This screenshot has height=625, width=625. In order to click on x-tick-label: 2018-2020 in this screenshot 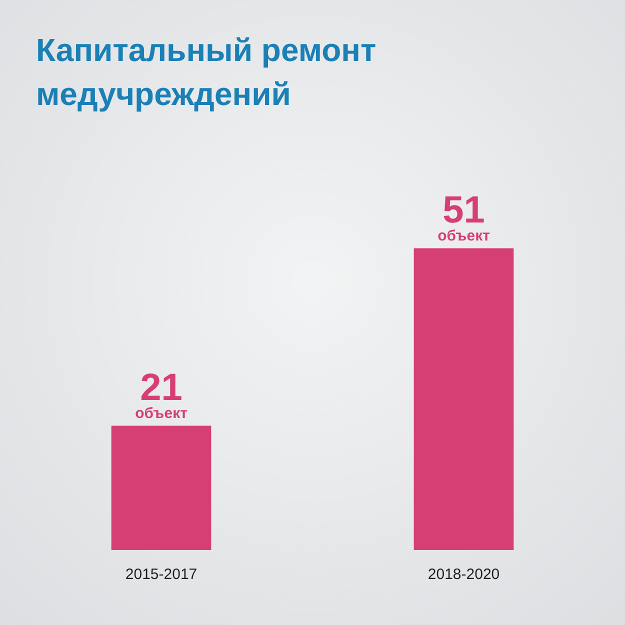, I will do `click(464, 575)`.